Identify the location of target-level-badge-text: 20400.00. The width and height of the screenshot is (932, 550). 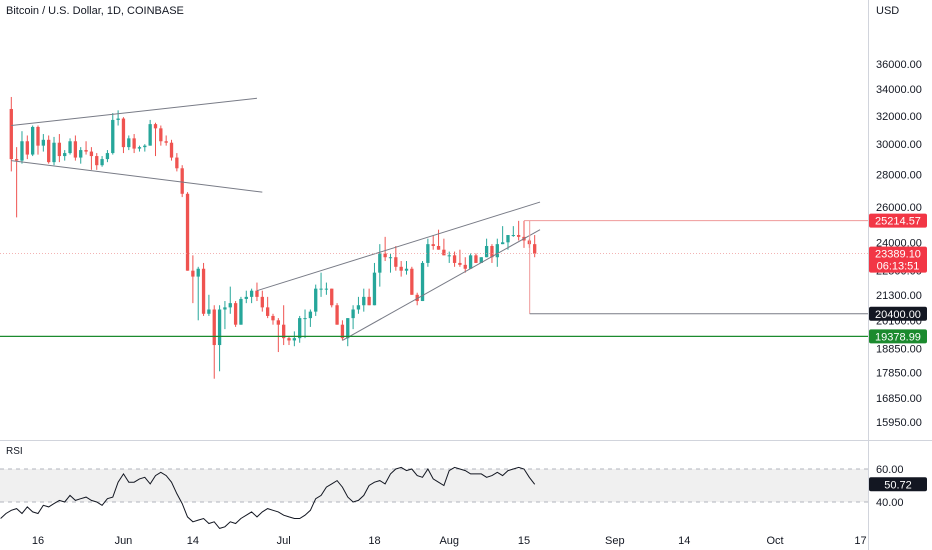
(898, 315).